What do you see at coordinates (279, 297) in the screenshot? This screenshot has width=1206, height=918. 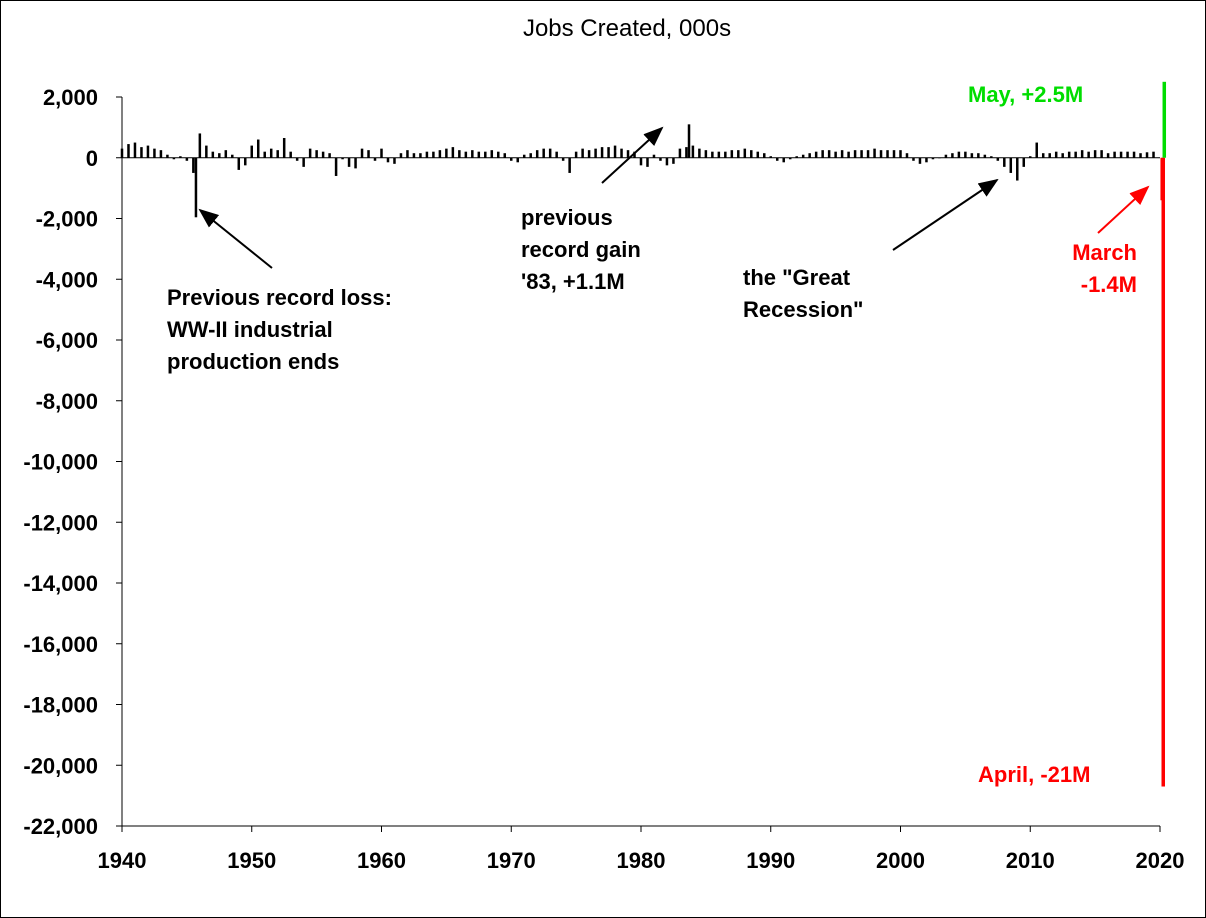 I see `annotation: Previous record loss:` at bounding box center [279, 297].